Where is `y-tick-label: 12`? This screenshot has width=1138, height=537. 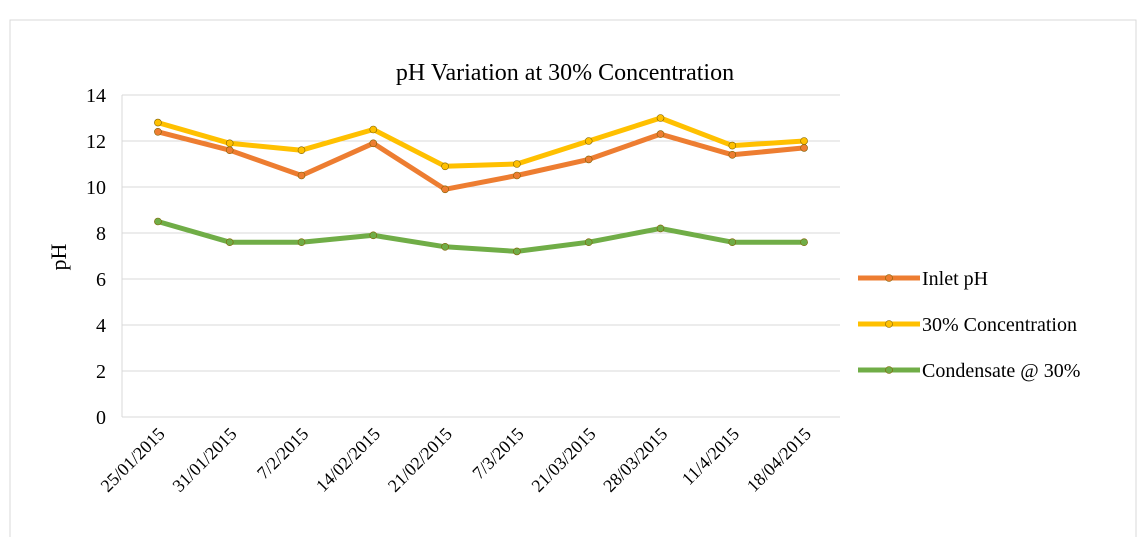 y-tick-label: 12 is located at coordinates (96, 142).